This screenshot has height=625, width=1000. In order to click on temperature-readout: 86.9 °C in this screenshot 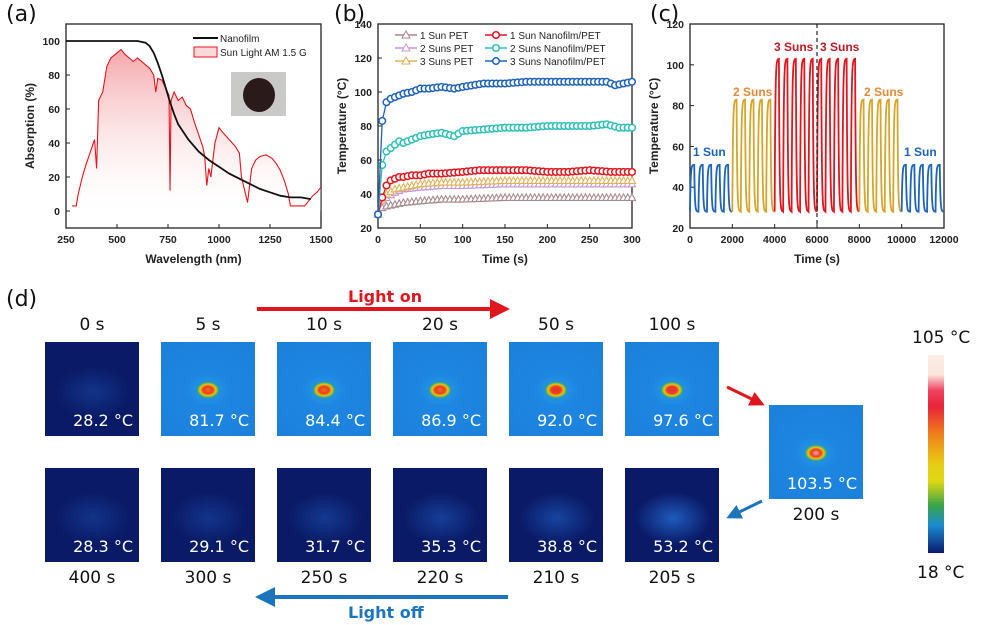, I will do `click(451, 420)`.